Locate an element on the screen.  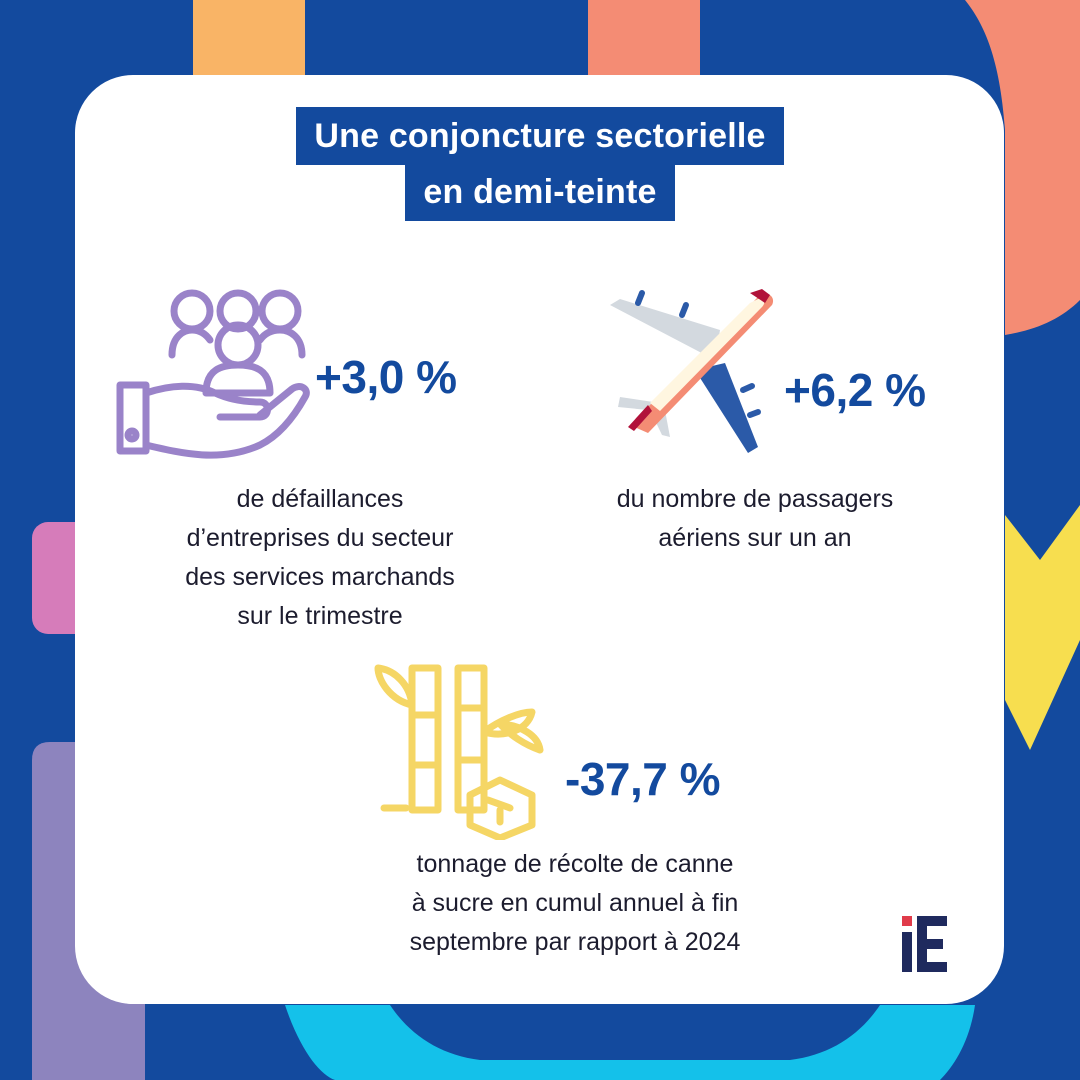
stat-description-1-line: sur le trimestre is located at coordinates (320, 616).